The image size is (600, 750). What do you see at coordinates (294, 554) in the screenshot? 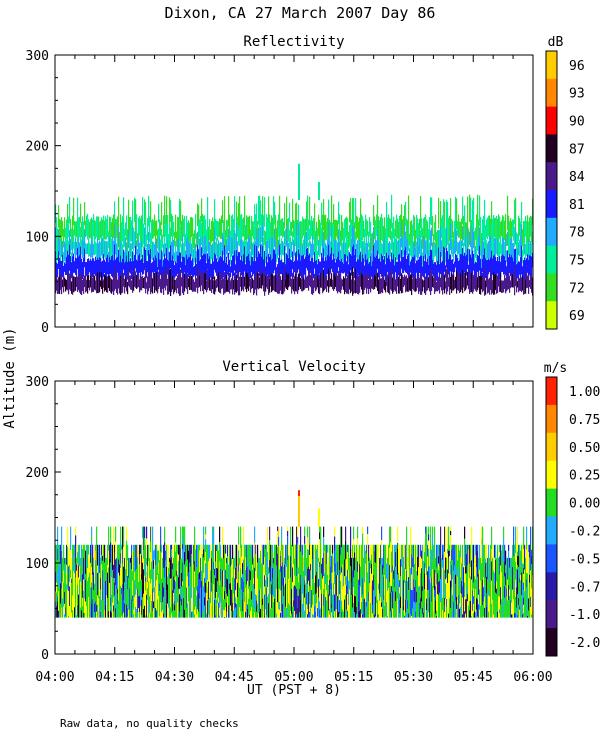
I see `velocity-field` at bounding box center [294, 554].